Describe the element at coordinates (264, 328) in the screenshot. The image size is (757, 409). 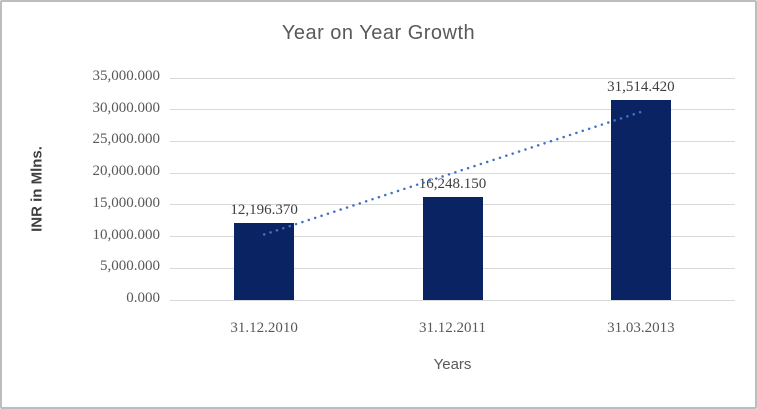
I see `x-category-label: 31.12.2010` at that location.